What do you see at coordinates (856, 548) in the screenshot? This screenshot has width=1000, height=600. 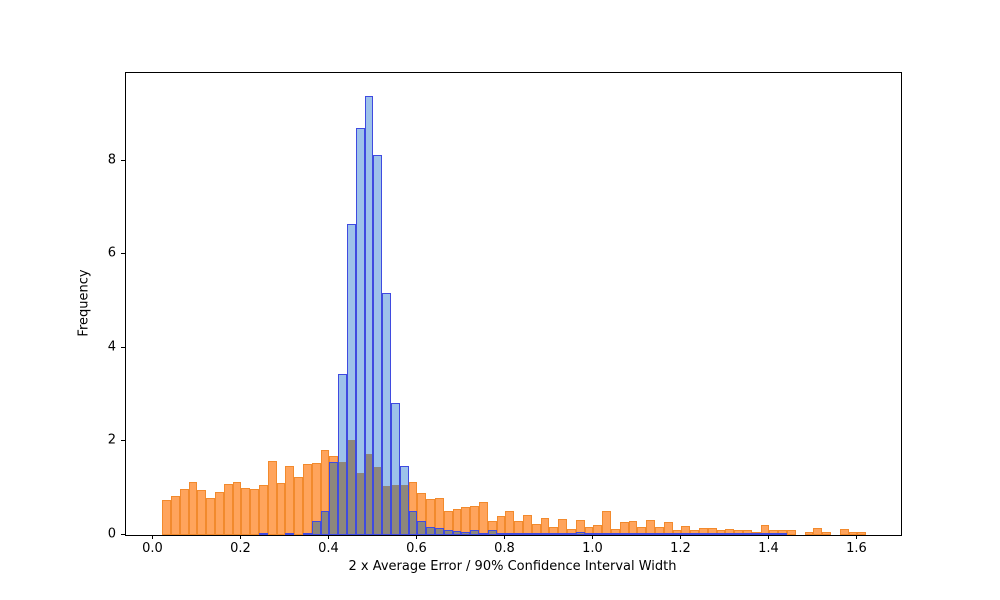 I see `x-tick-label: 1.6` at bounding box center [856, 548].